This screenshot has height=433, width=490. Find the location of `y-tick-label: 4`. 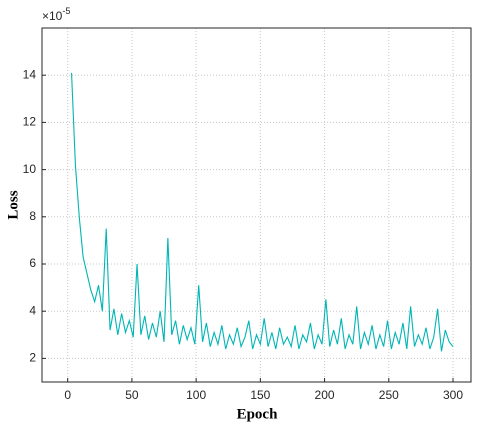

y-tick-label: 4 is located at coordinates (32, 310).